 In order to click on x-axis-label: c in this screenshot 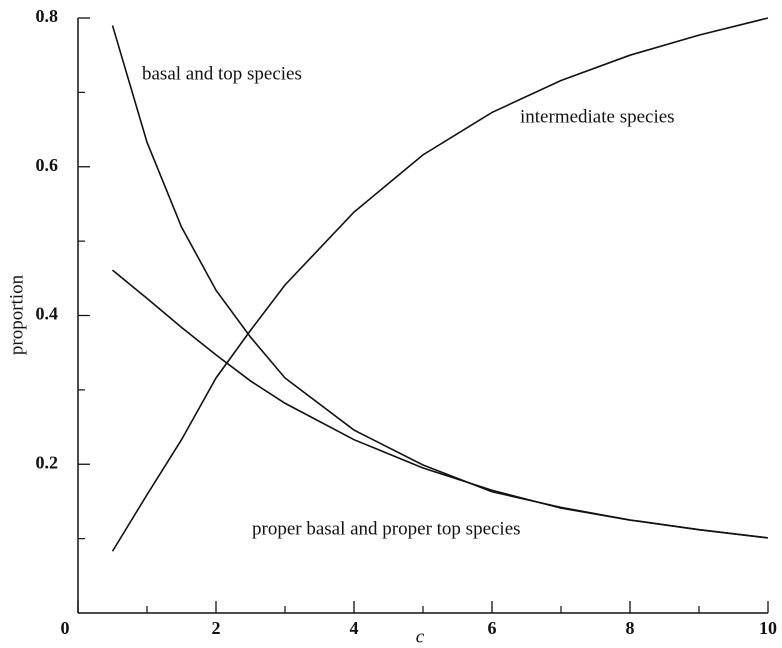, I will do `click(420, 636)`.